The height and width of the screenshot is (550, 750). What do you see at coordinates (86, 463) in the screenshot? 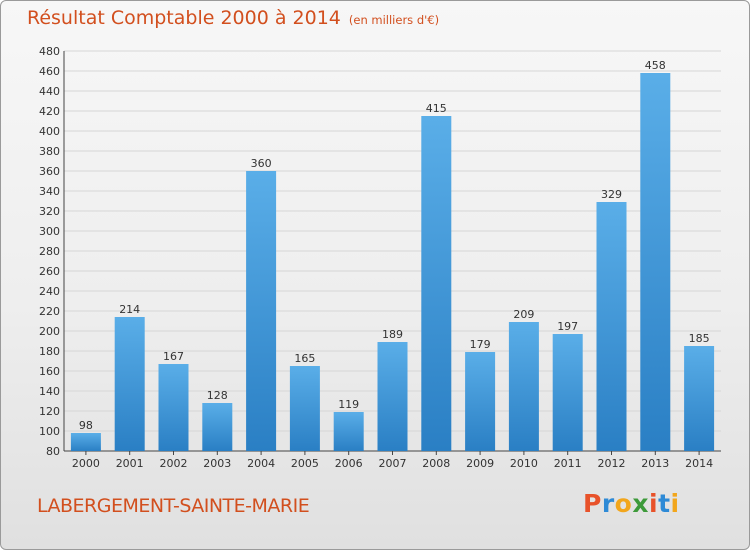
I see `x-tick-label: 2000` at bounding box center [86, 463].